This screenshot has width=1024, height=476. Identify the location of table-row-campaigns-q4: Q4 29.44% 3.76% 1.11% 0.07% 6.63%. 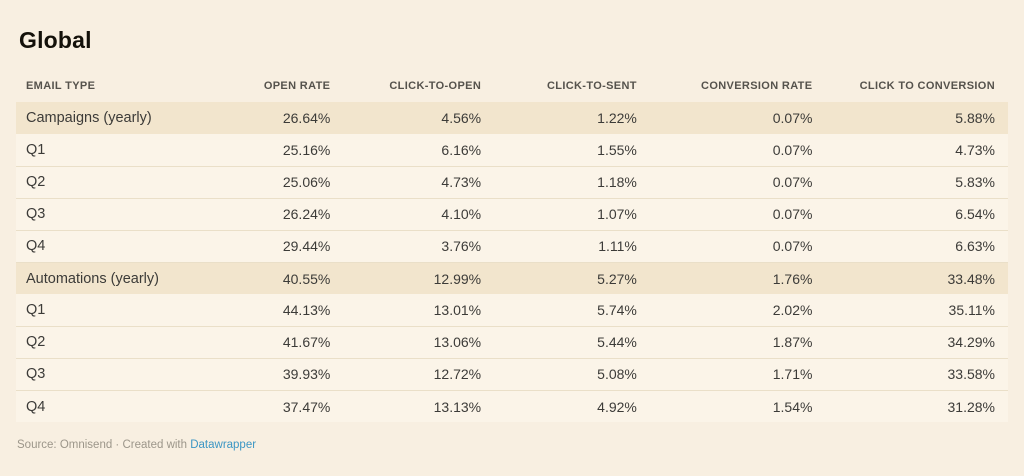
(512, 246).